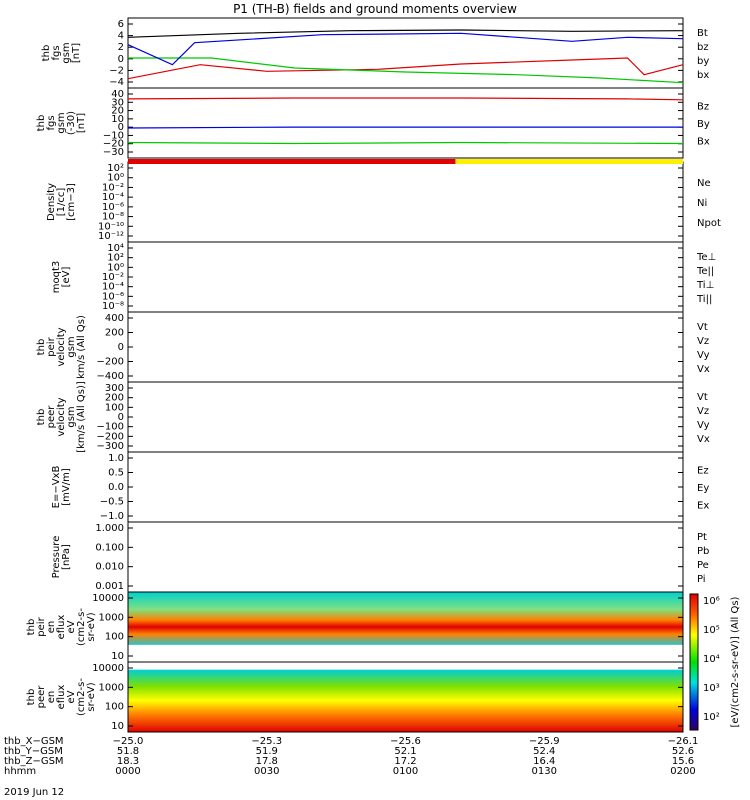 This screenshot has height=800, width=750. What do you see at coordinates (81, 417) in the screenshot?
I see `ylabel-line: [km/s (All Qs)]` at bounding box center [81, 417].